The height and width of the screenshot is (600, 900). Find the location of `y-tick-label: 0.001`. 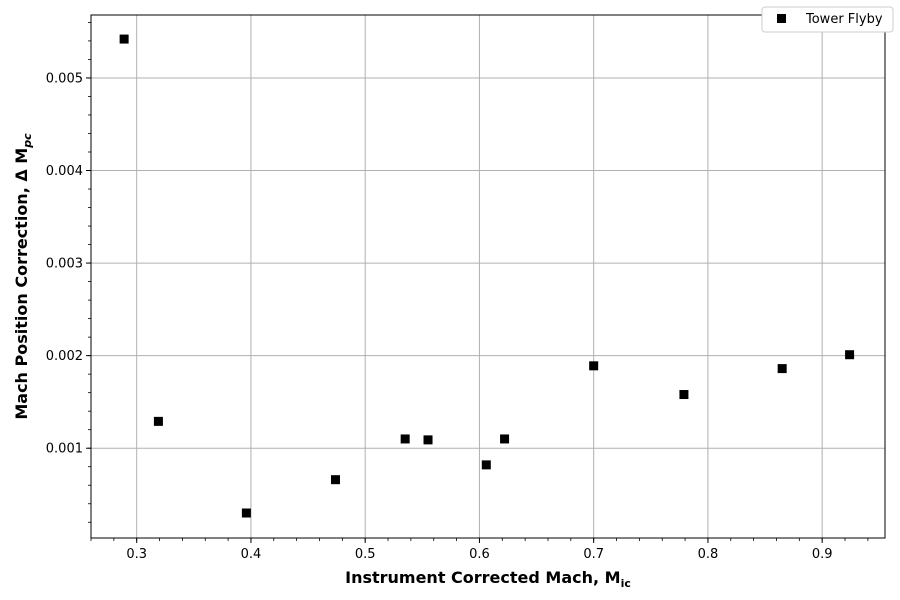

y-tick-label: 0.001 is located at coordinates (64, 449).